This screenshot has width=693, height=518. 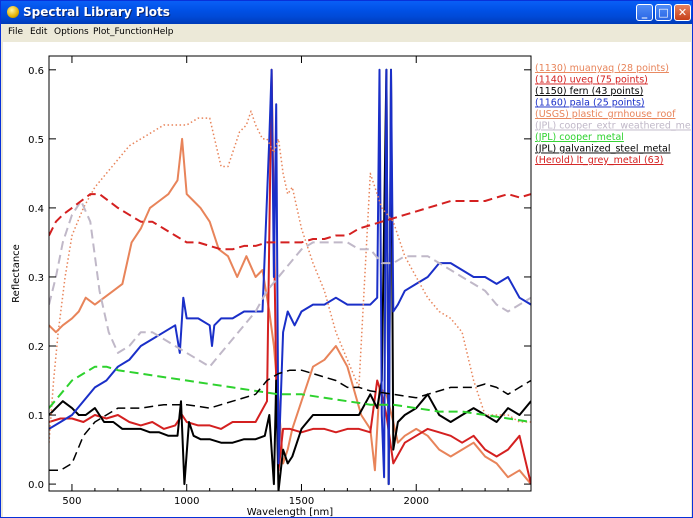 What do you see at coordinates (36, 140) in the screenshot?
I see `y-tick-label-5: 0.5` at bounding box center [36, 140].